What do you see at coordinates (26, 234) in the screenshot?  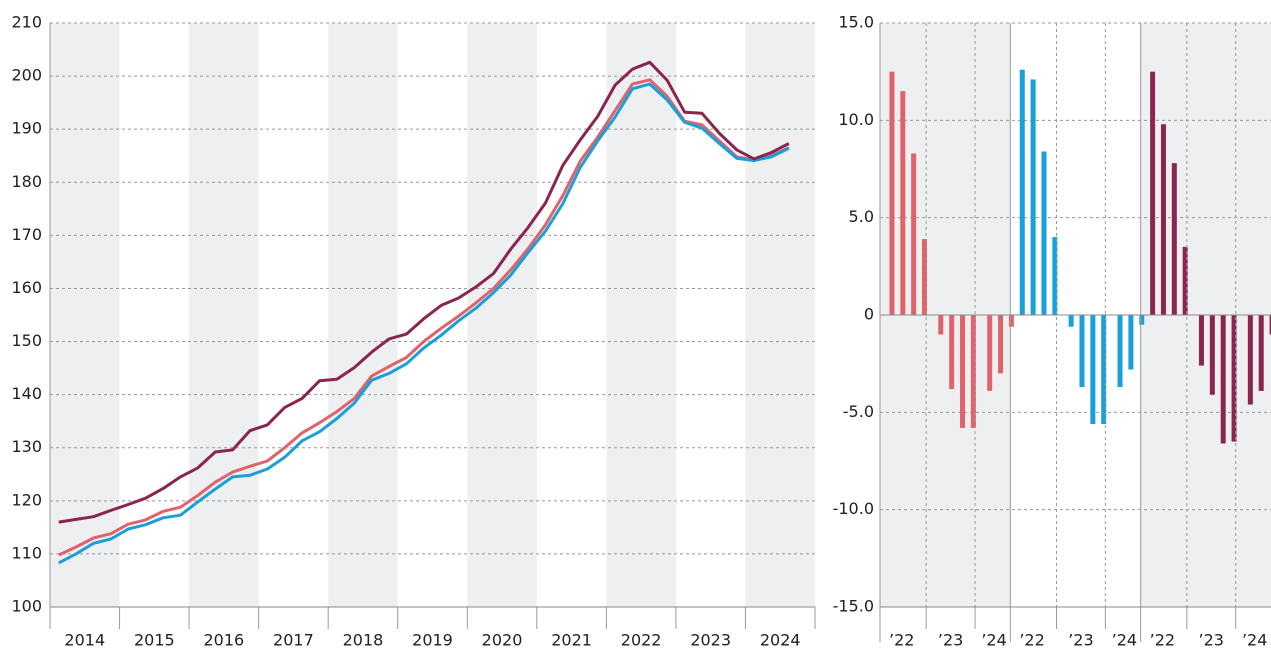 I see `y-tick-label: 170` at bounding box center [26, 234].